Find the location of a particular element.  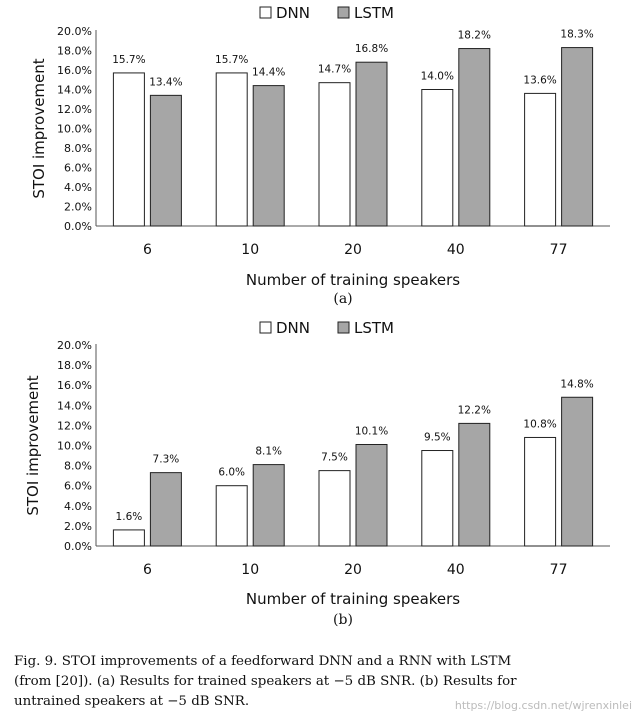

data-label: 6.0% is located at coordinates (231, 473).